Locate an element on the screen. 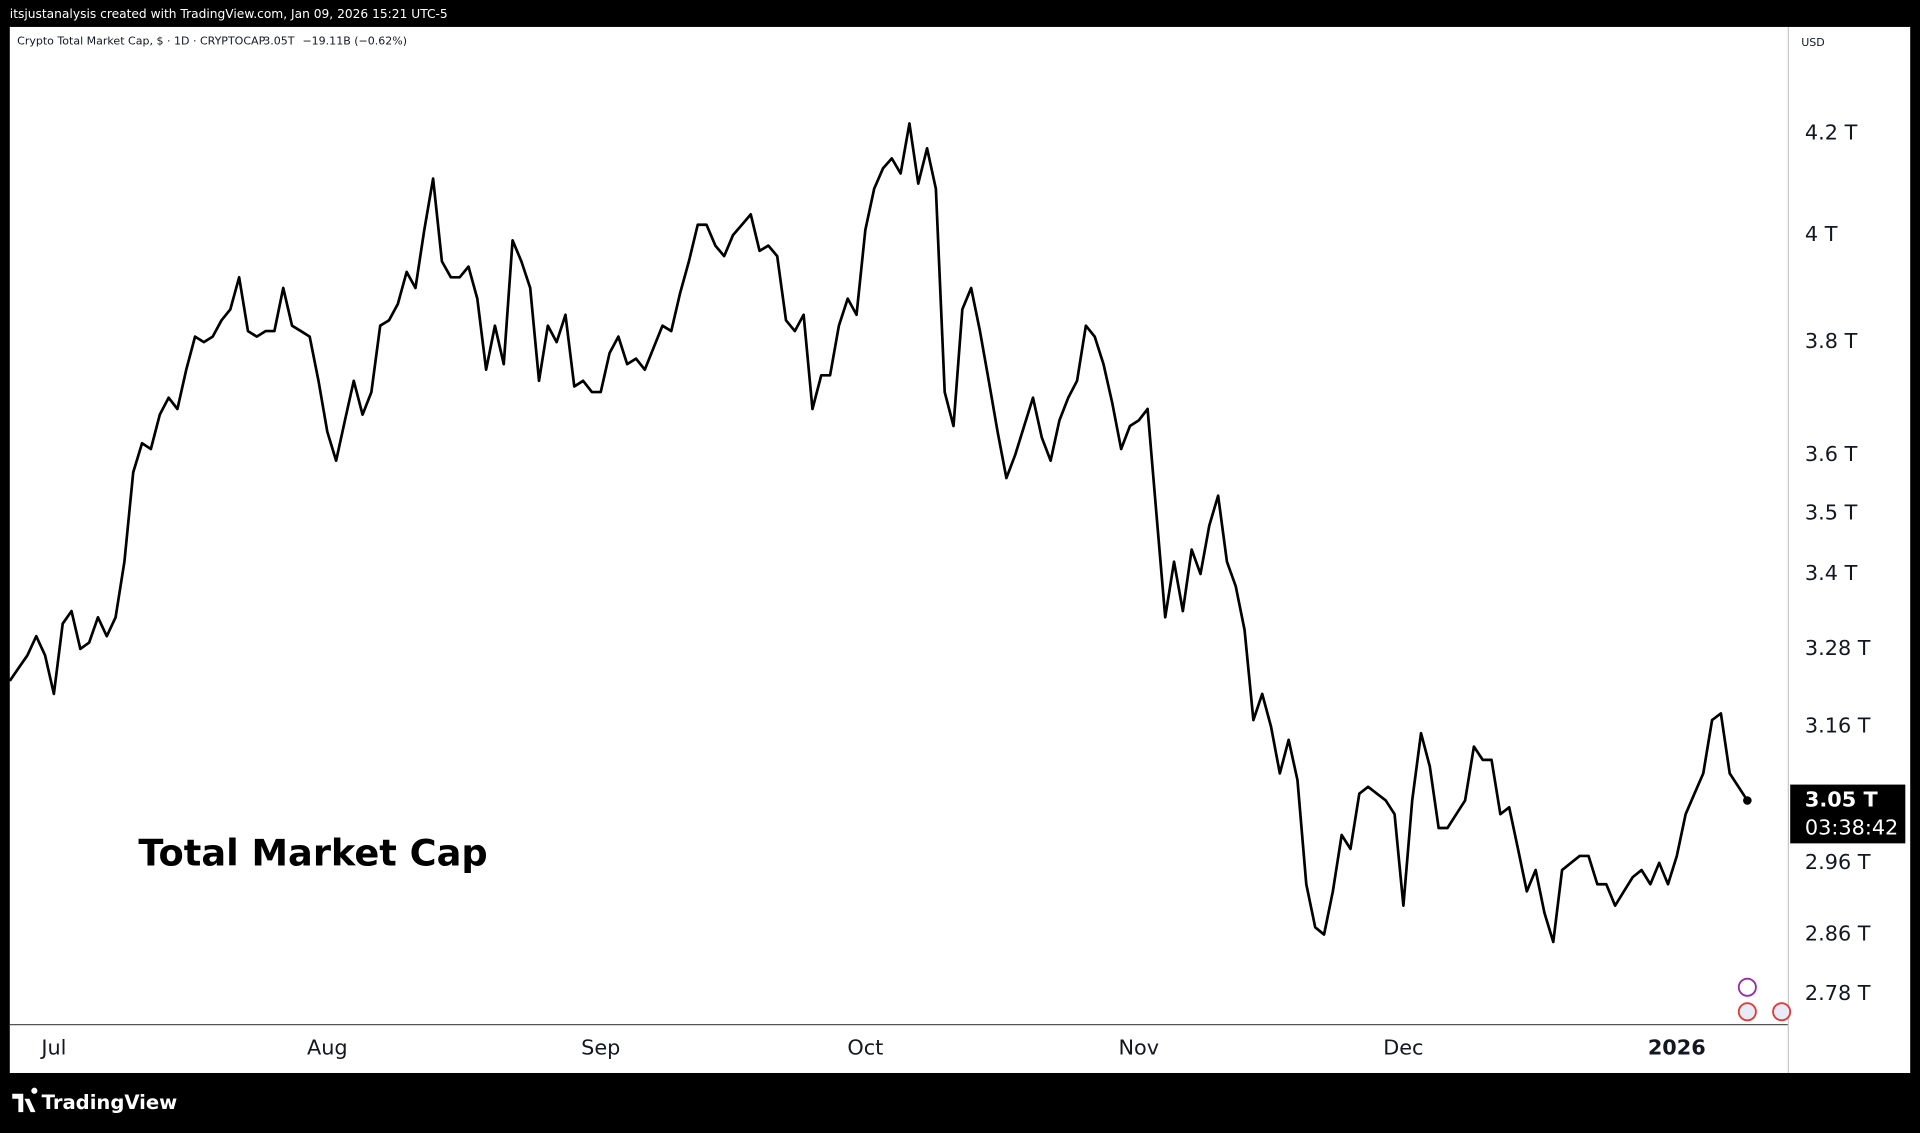 This screenshot has height=1133, width=1920. x-tick-label: Jul is located at coordinates (52, 1047).